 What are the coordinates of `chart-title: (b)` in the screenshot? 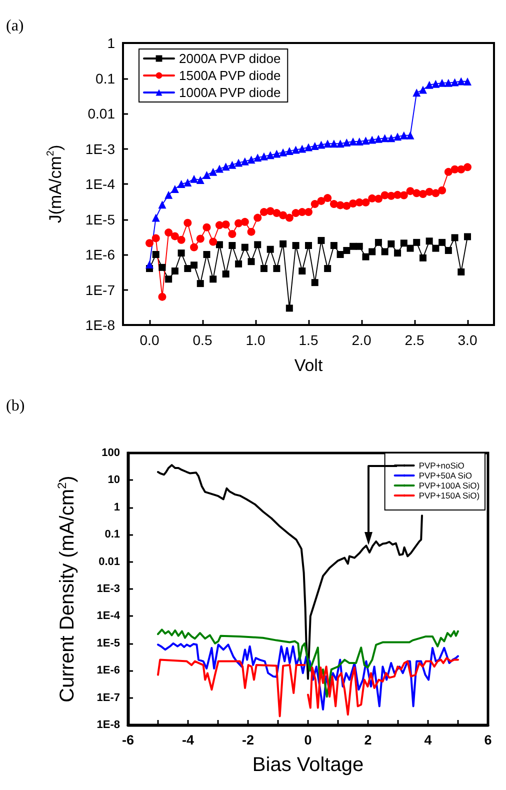 It's located at (15, 406).